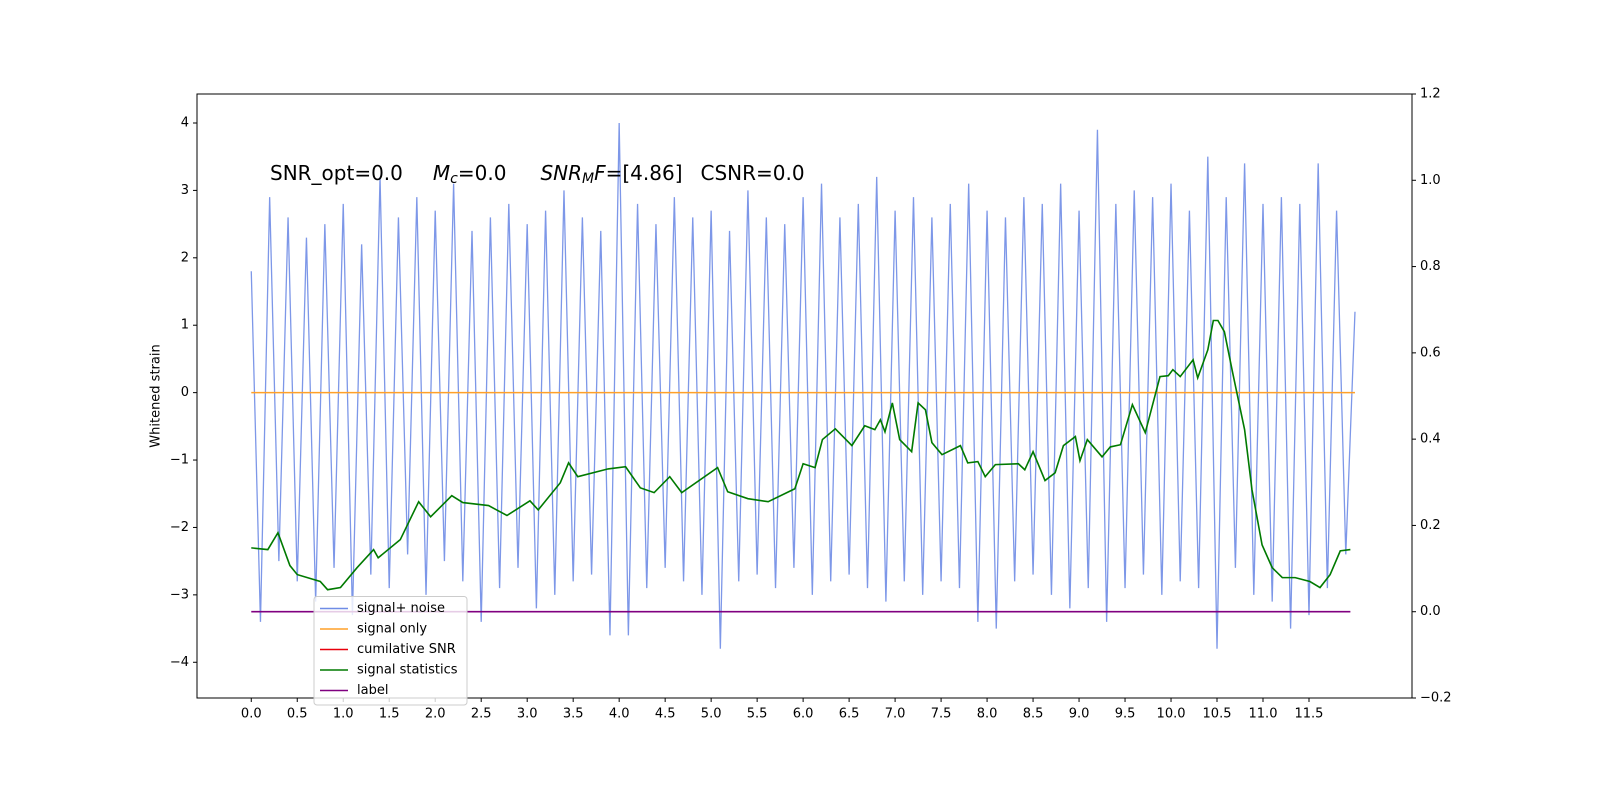 The width and height of the screenshot is (1600, 804). What do you see at coordinates (392, 629) in the screenshot?
I see `legend-label: signal only` at bounding box center [392, 629].